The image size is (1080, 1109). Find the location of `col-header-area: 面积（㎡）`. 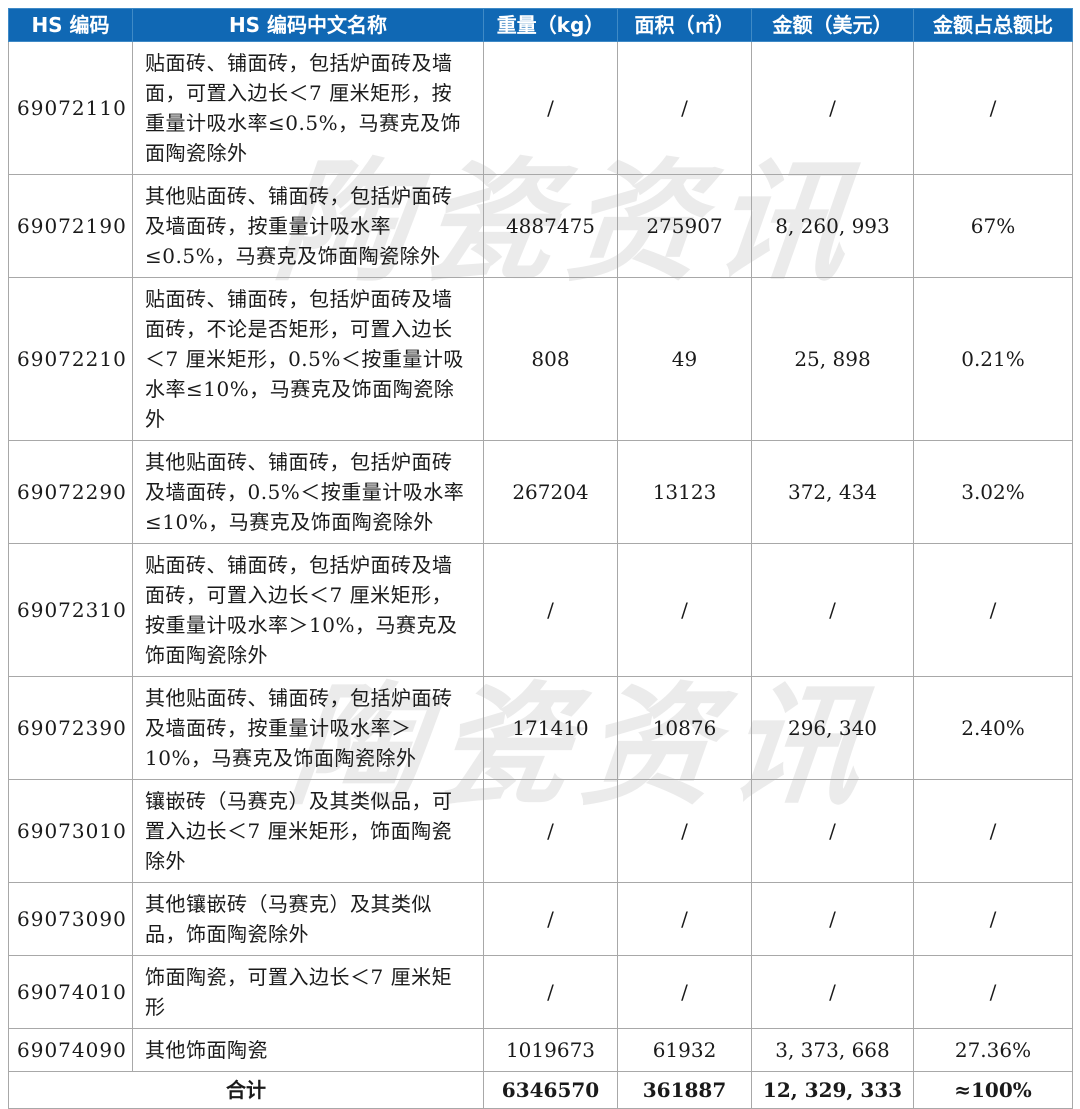

col-header-area: 面积（㎡） is located at coordinates (684, 25).